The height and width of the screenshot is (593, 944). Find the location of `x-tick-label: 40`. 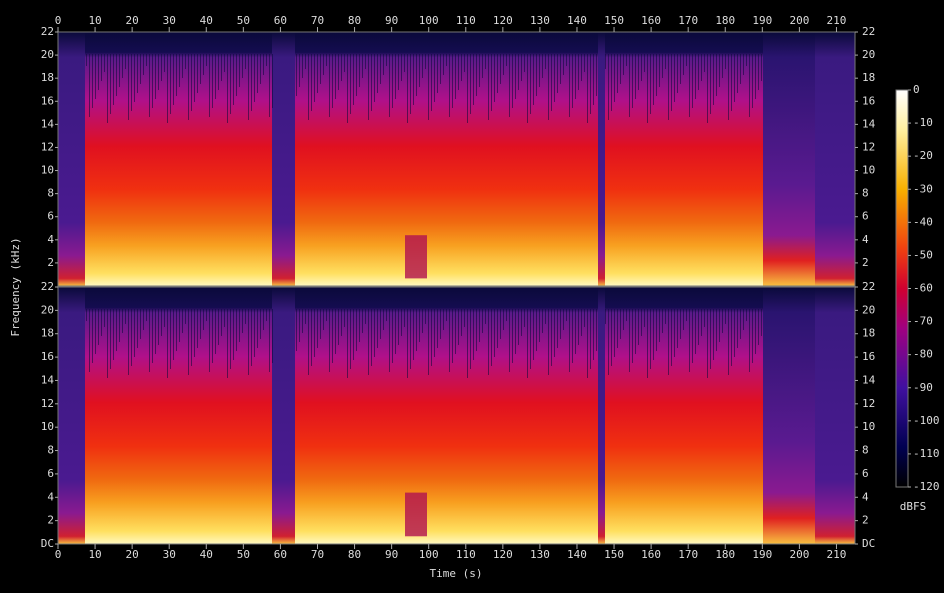

x-tick-label: 40 is located at coordinates (206, 554).